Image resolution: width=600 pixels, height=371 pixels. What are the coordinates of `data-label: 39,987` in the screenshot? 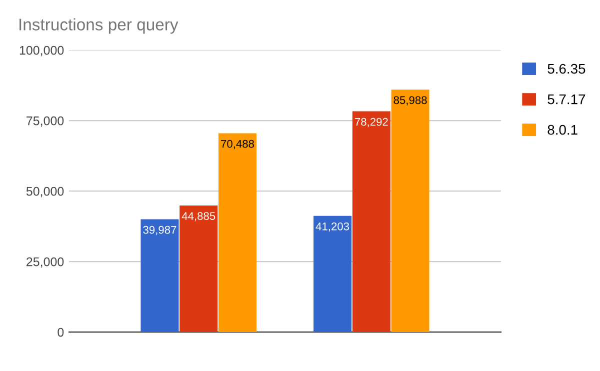 It's located at (159, 231).